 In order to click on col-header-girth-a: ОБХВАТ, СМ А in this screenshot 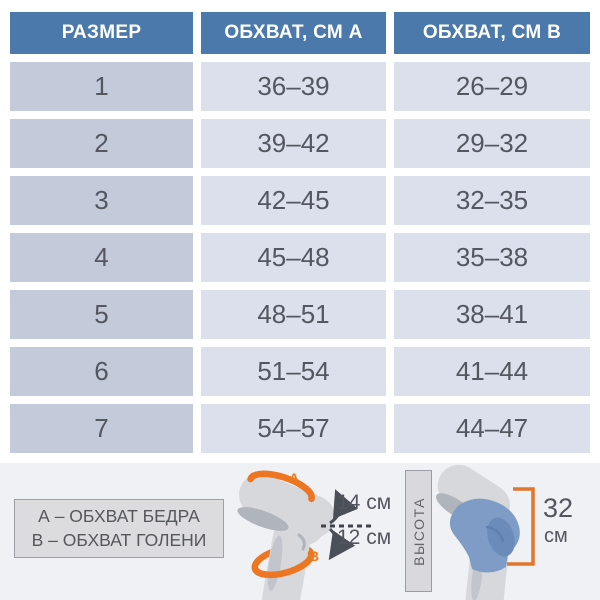, I will do `click(293, 33)`.